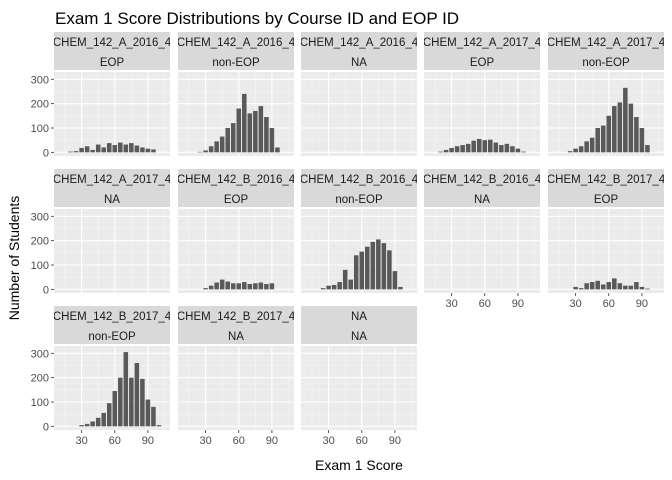 The width and height of the screenshot is (672, 480). What do you see at coordinates (40, 242) in the screenshot?
I see `y-tick-label: 200` at bounding box center [40, 242].